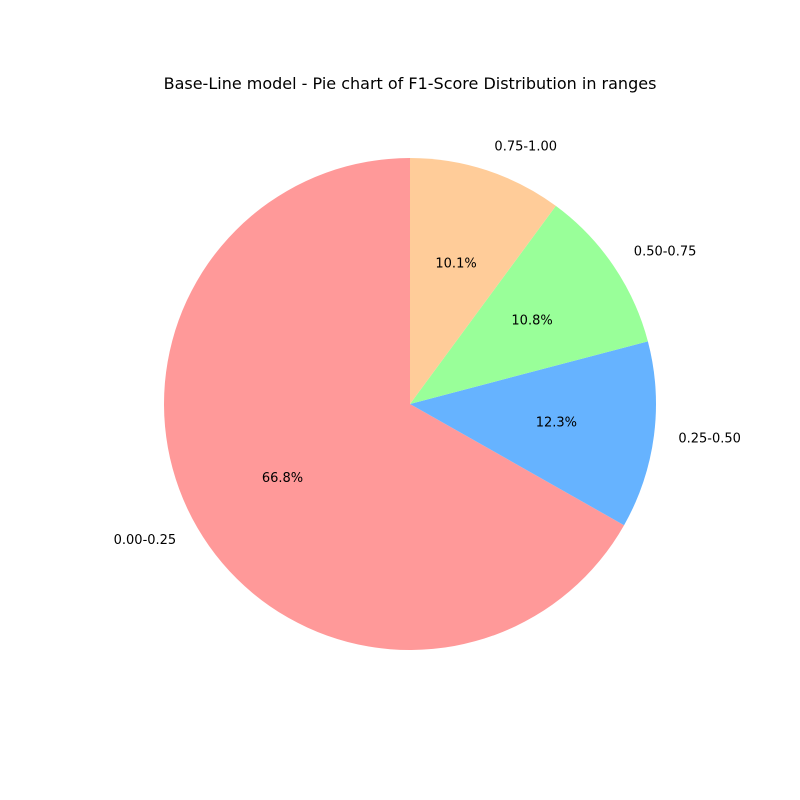 The image size is (800, 800). I want to click on pie-slice-0.25-0.50, so click(533, 433).